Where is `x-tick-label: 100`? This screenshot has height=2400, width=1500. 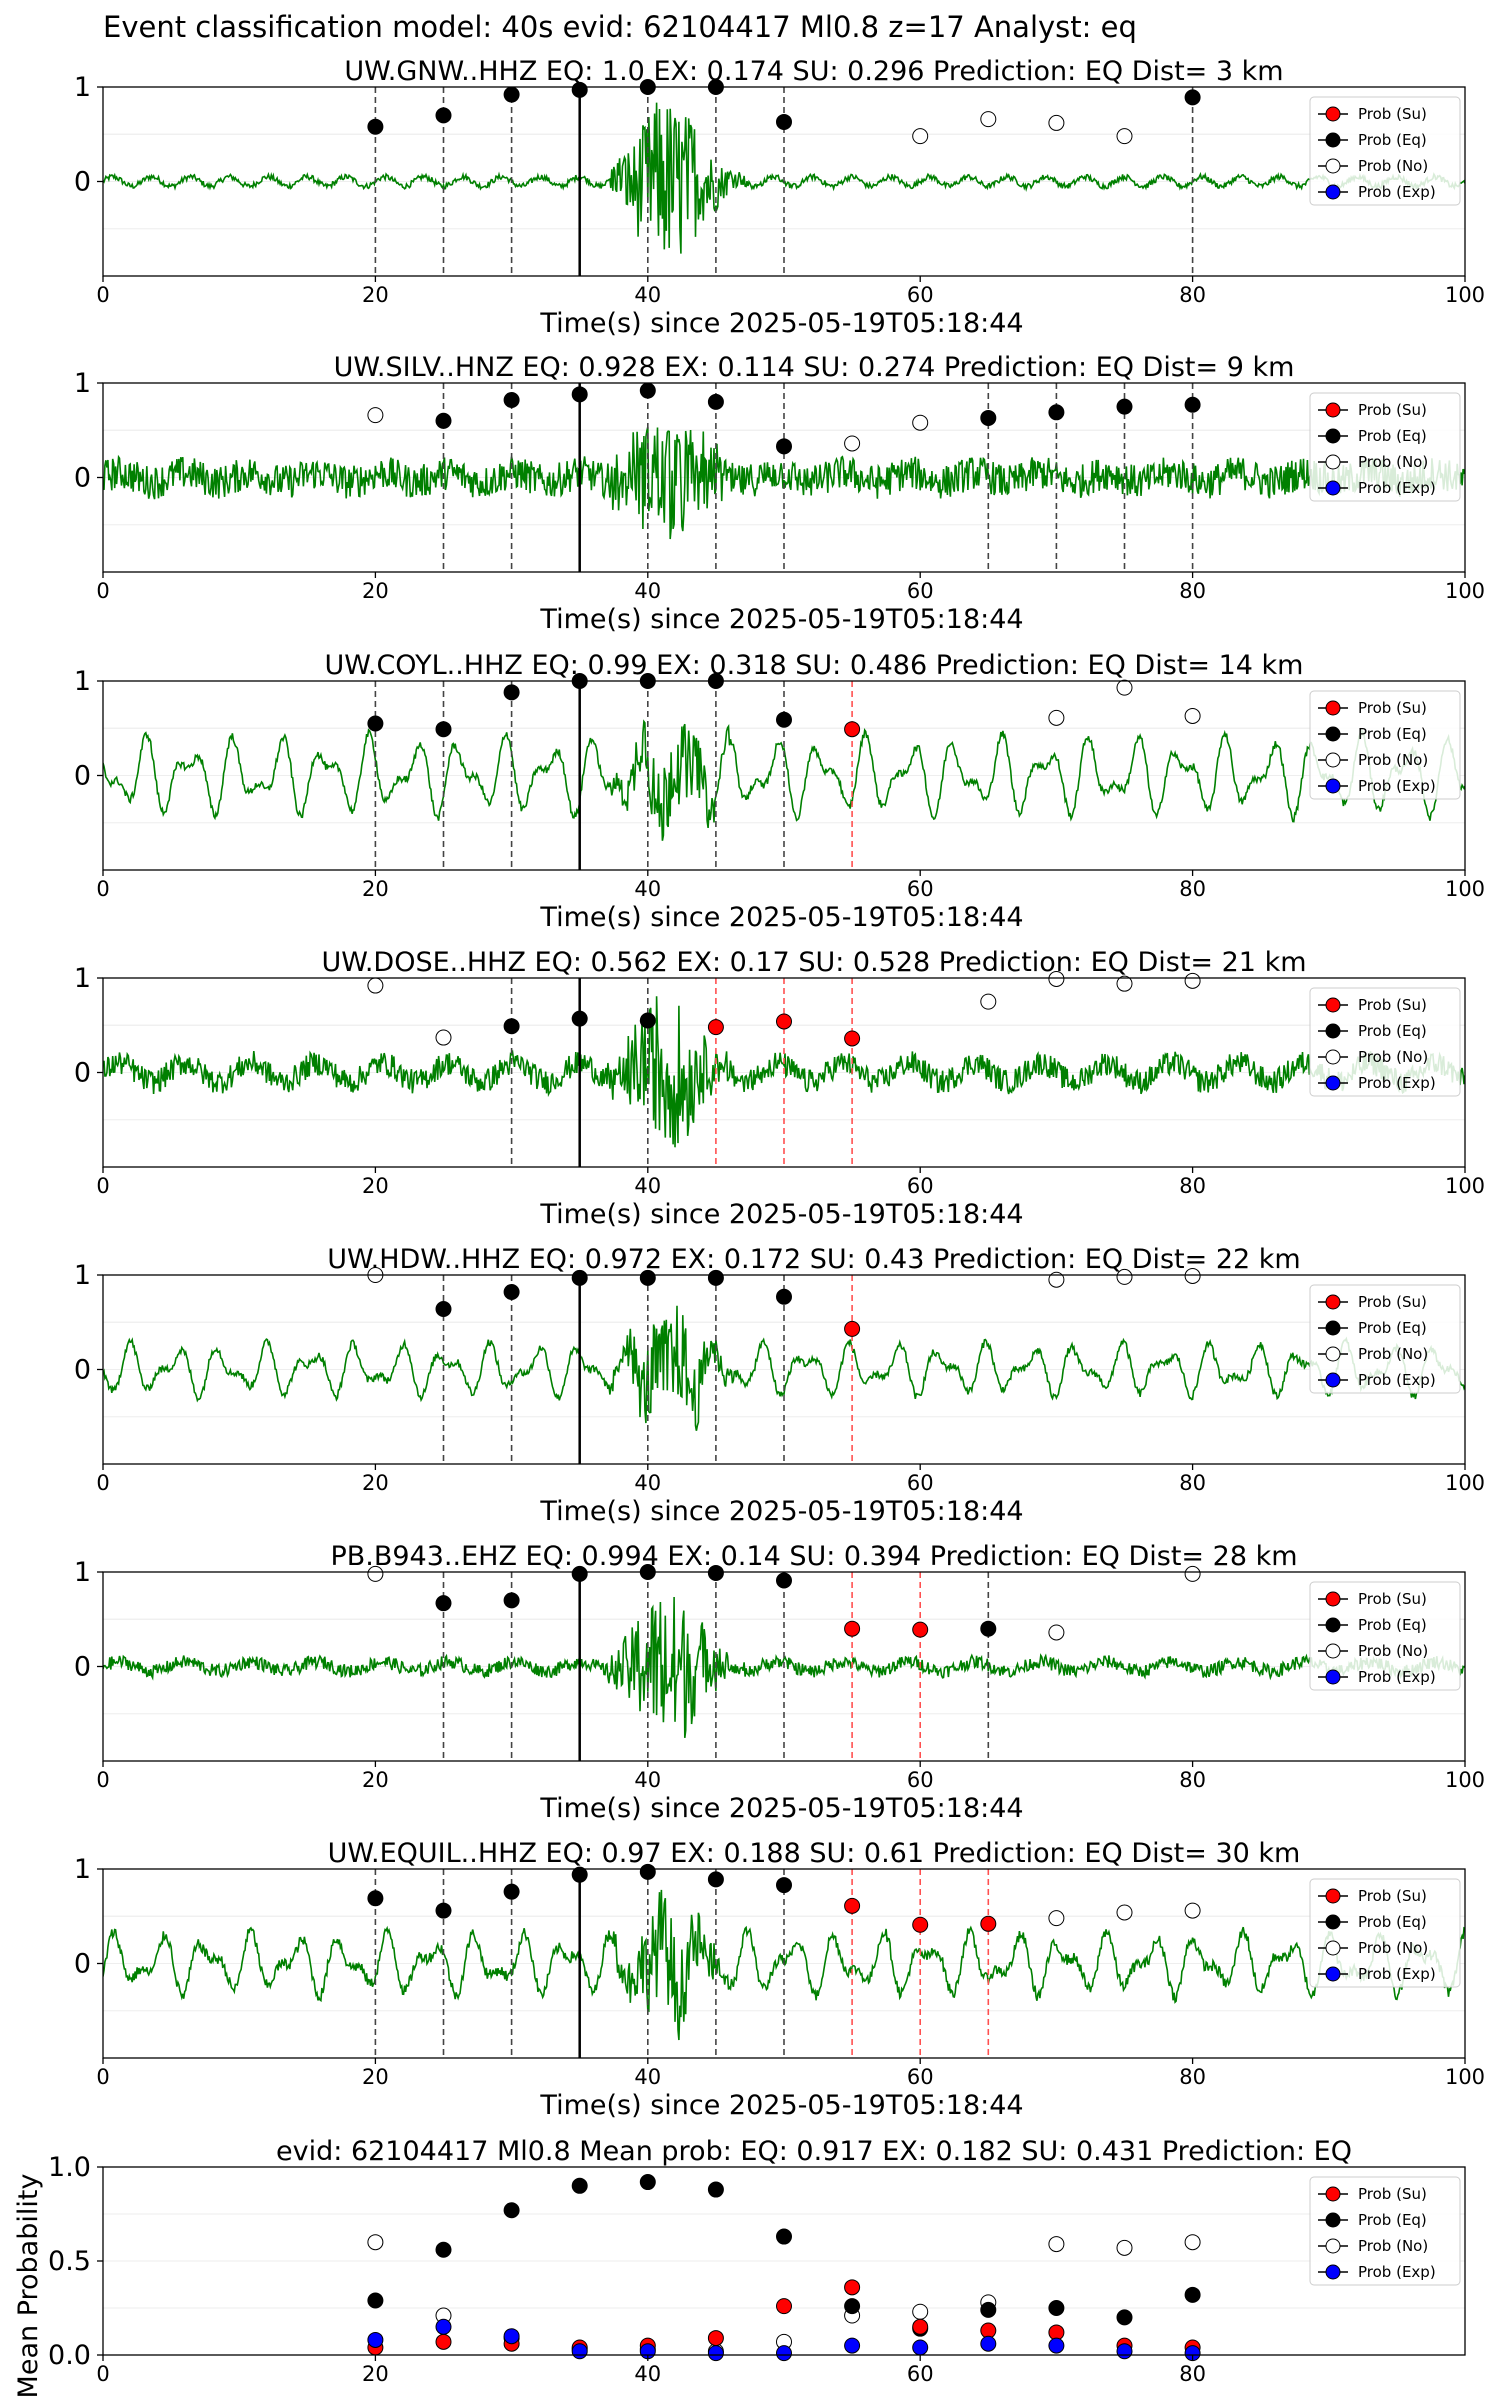 x-tick-label: 100 is located at coordinates (1465, 889).